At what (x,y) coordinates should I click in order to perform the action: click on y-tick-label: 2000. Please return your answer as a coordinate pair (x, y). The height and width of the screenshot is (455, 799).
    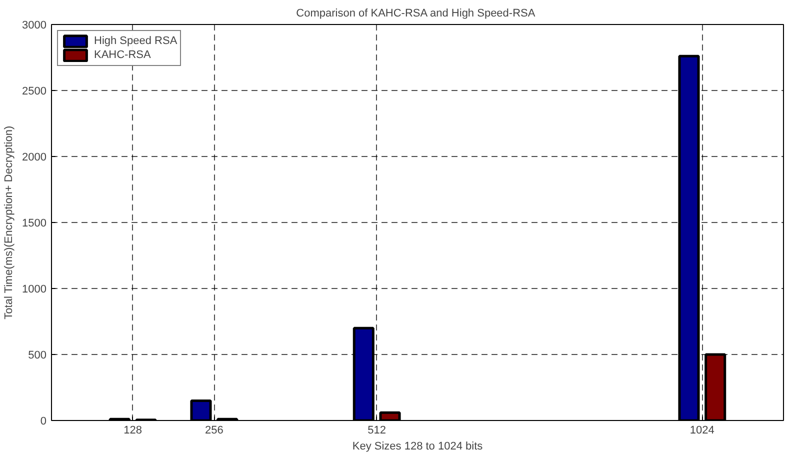
    Looking at the image, I should click on (34, 158).